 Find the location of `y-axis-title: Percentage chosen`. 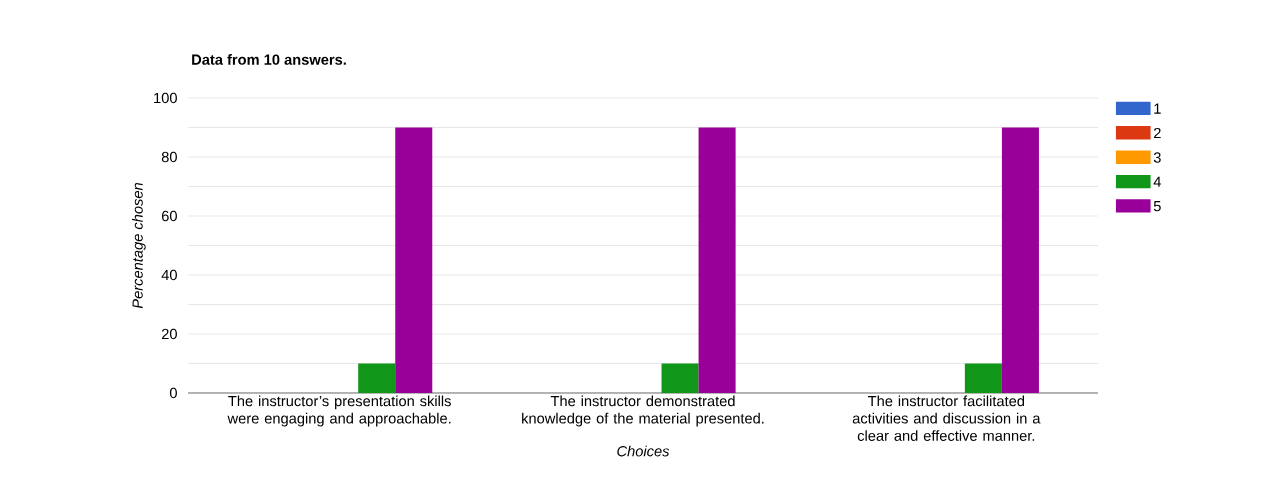

y-axis-title: Percentage chosen is located at coordinates (139, 246).